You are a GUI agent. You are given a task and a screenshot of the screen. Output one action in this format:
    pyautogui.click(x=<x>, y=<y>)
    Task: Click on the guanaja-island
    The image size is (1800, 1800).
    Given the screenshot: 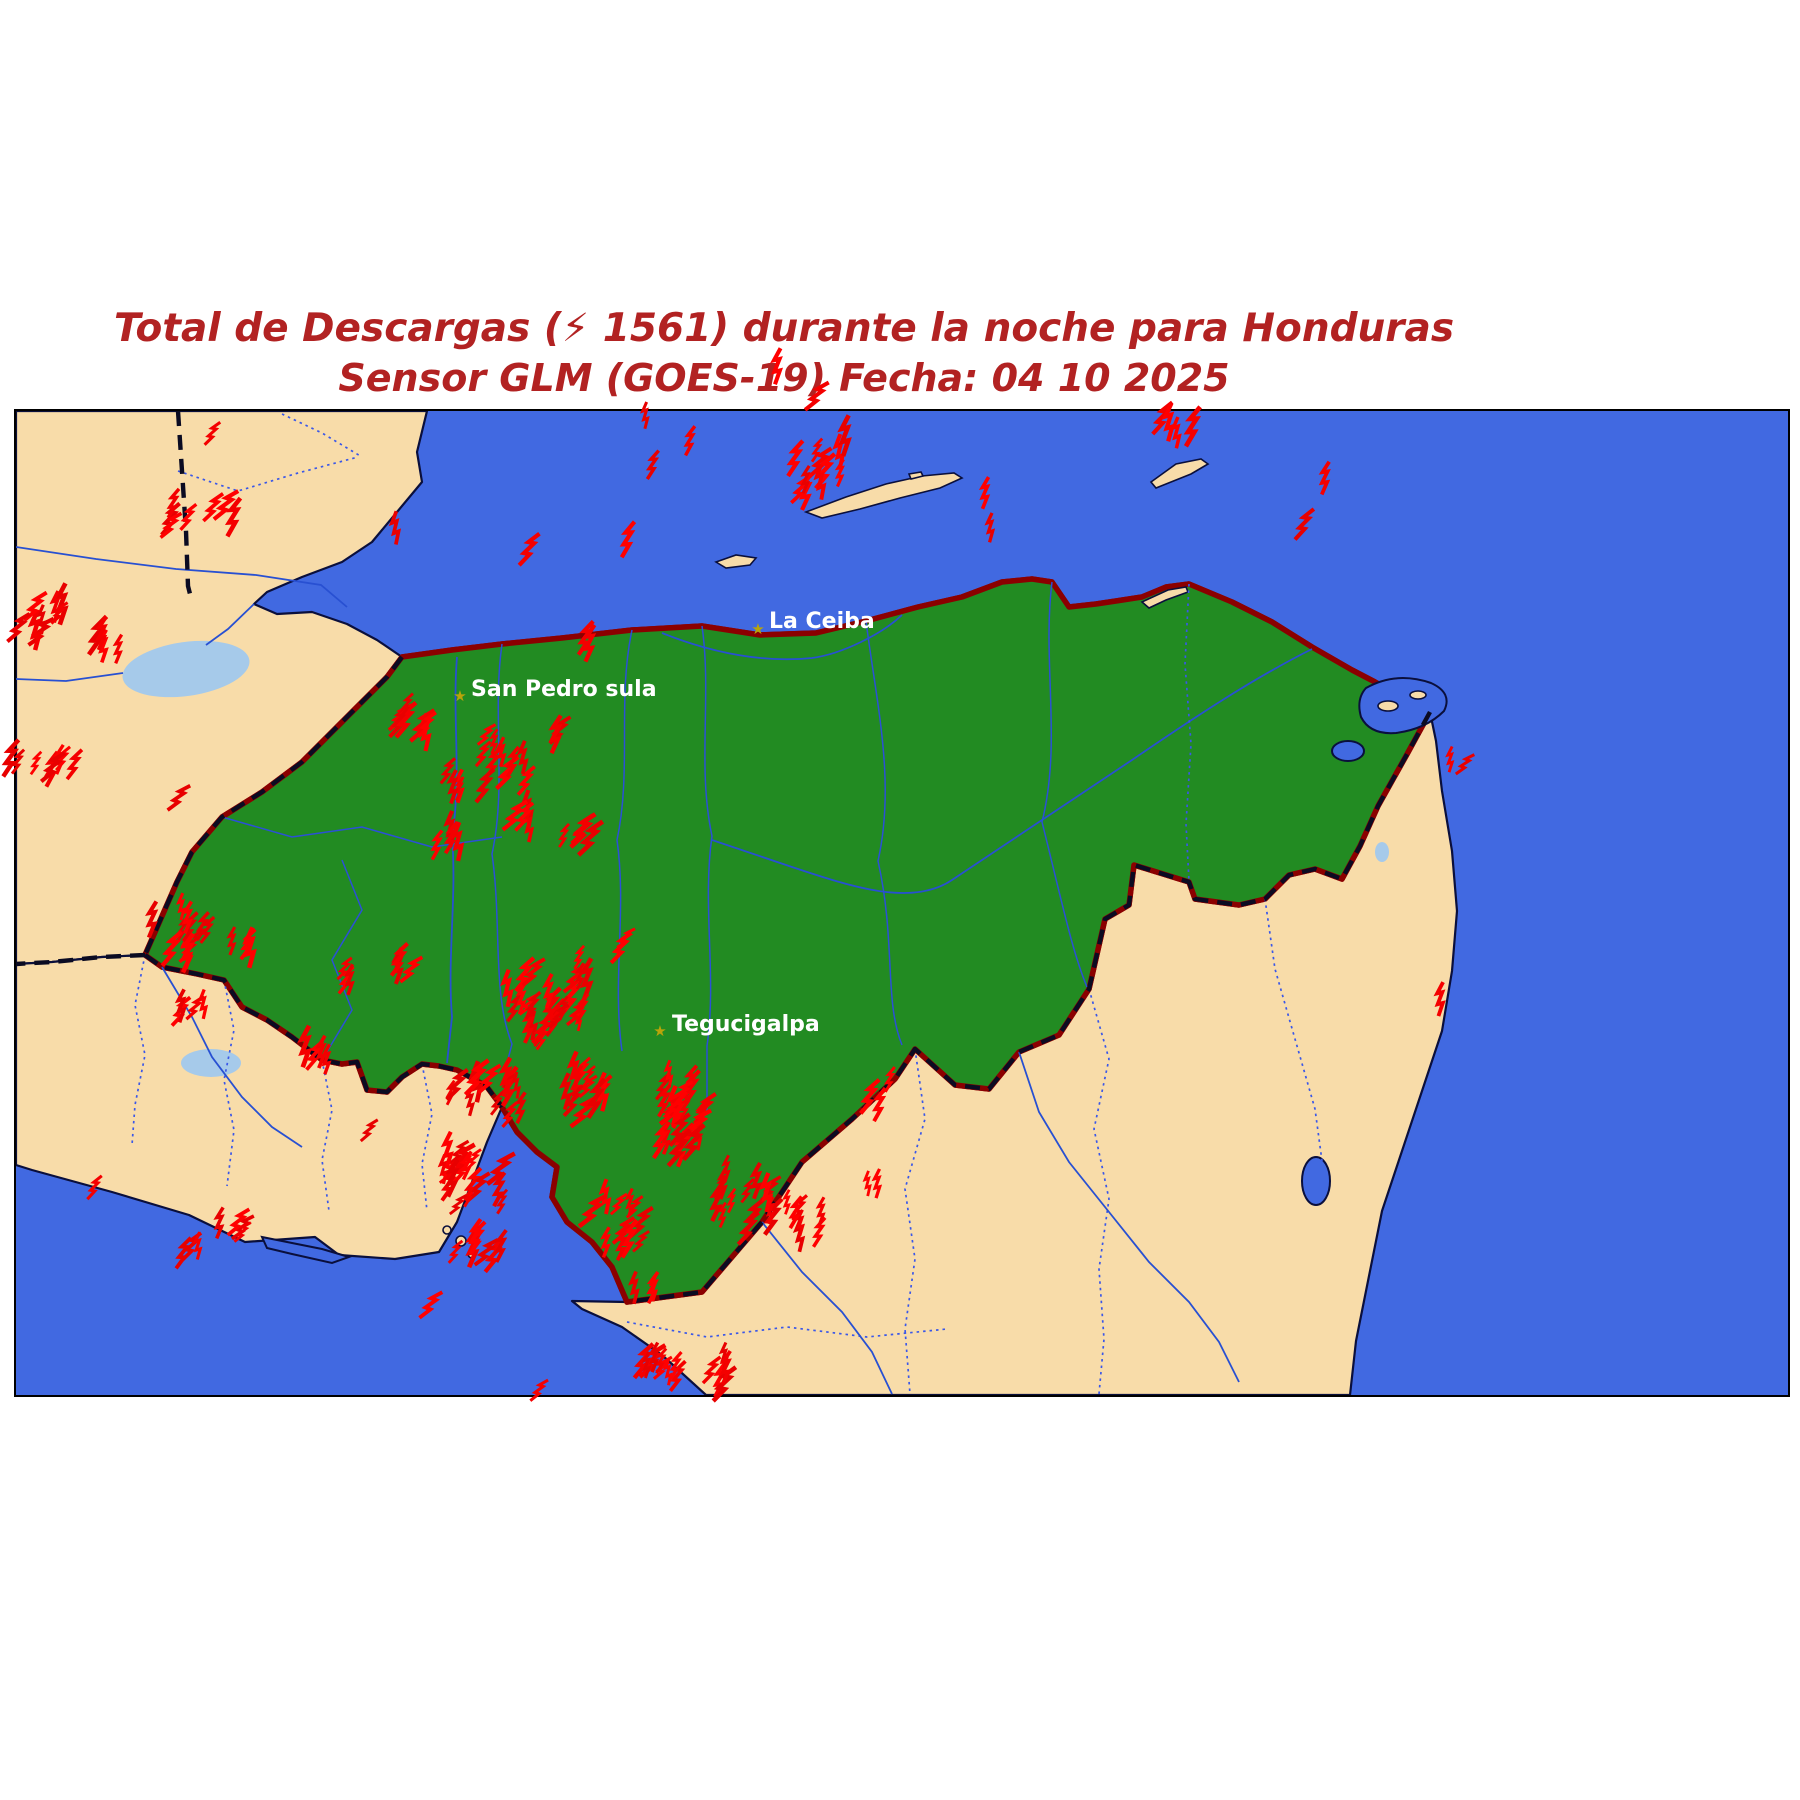 What is the action you would take?
    pyautogui.click(x=1179, y=473)
    